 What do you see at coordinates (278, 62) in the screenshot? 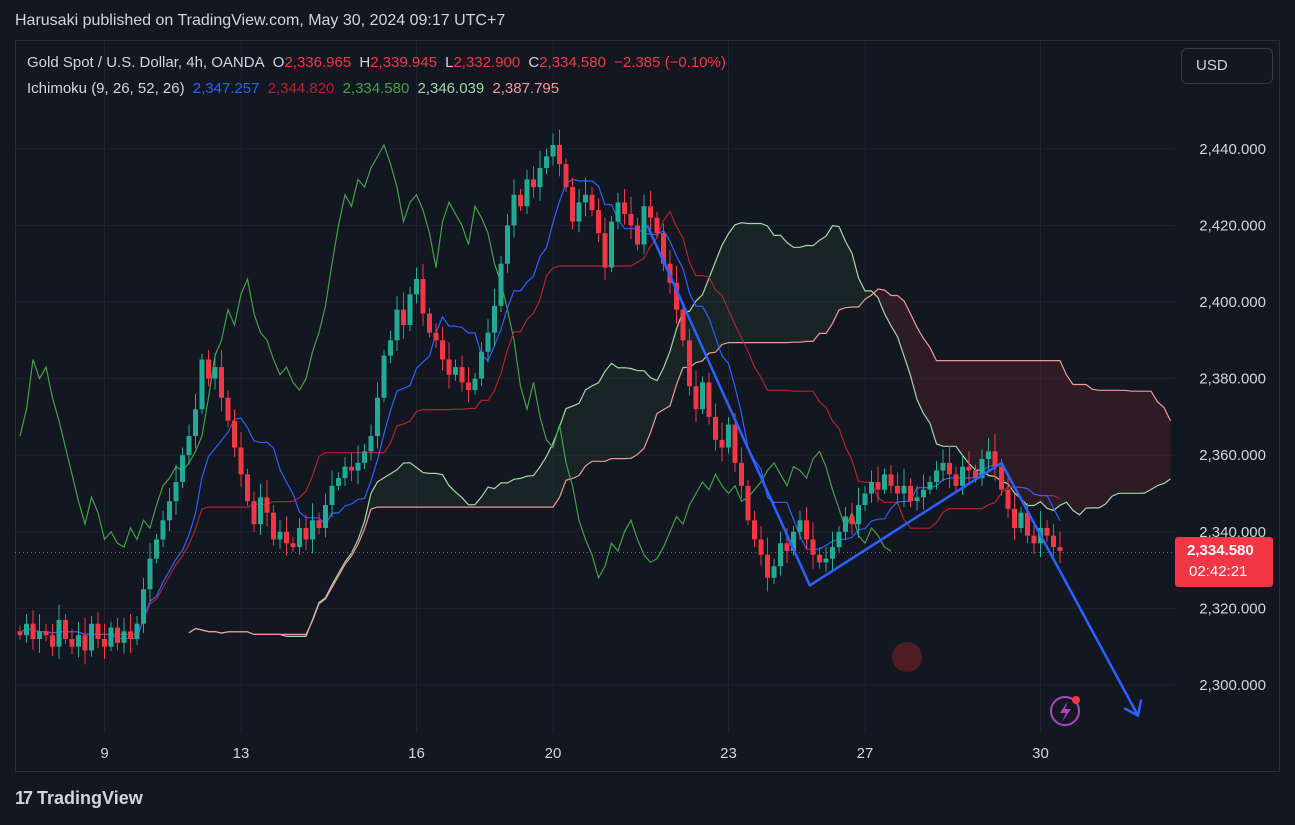
I see `open-label: O` at bounding box center [278, 62].